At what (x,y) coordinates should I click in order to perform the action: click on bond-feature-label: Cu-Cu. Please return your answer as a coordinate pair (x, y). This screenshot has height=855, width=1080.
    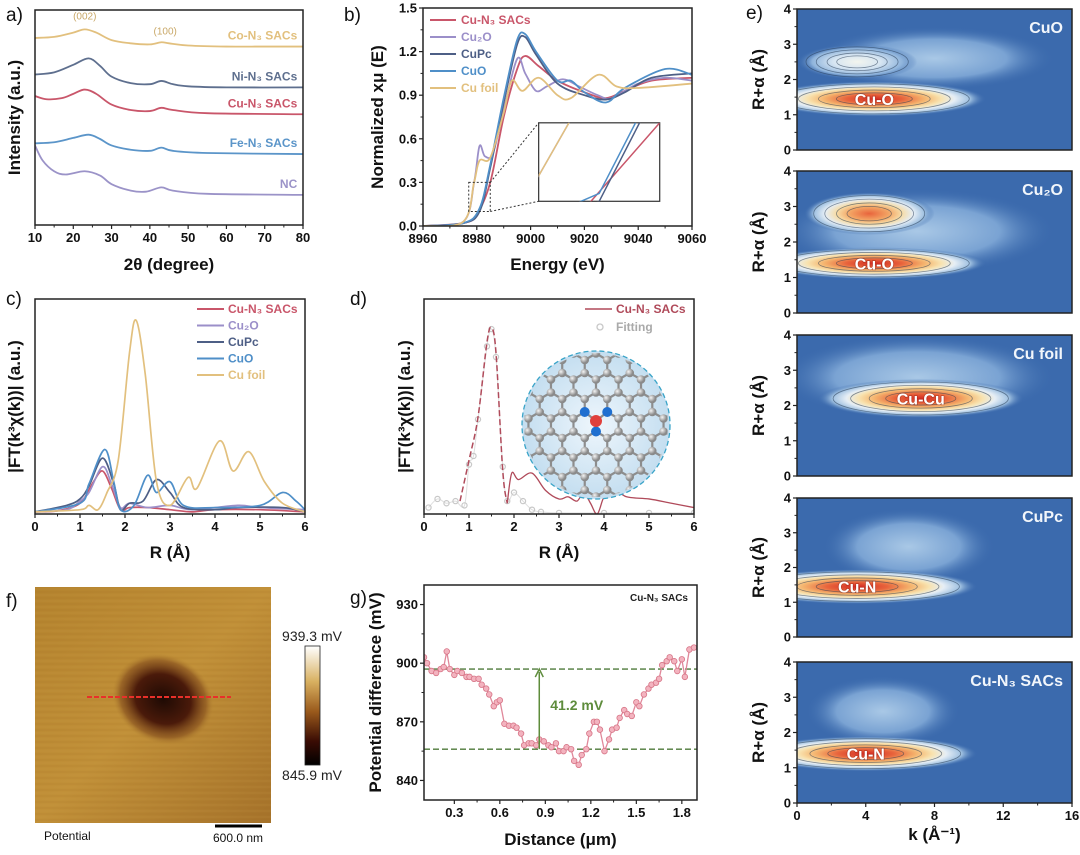
    Looking at the image, I should click on (921, 399).